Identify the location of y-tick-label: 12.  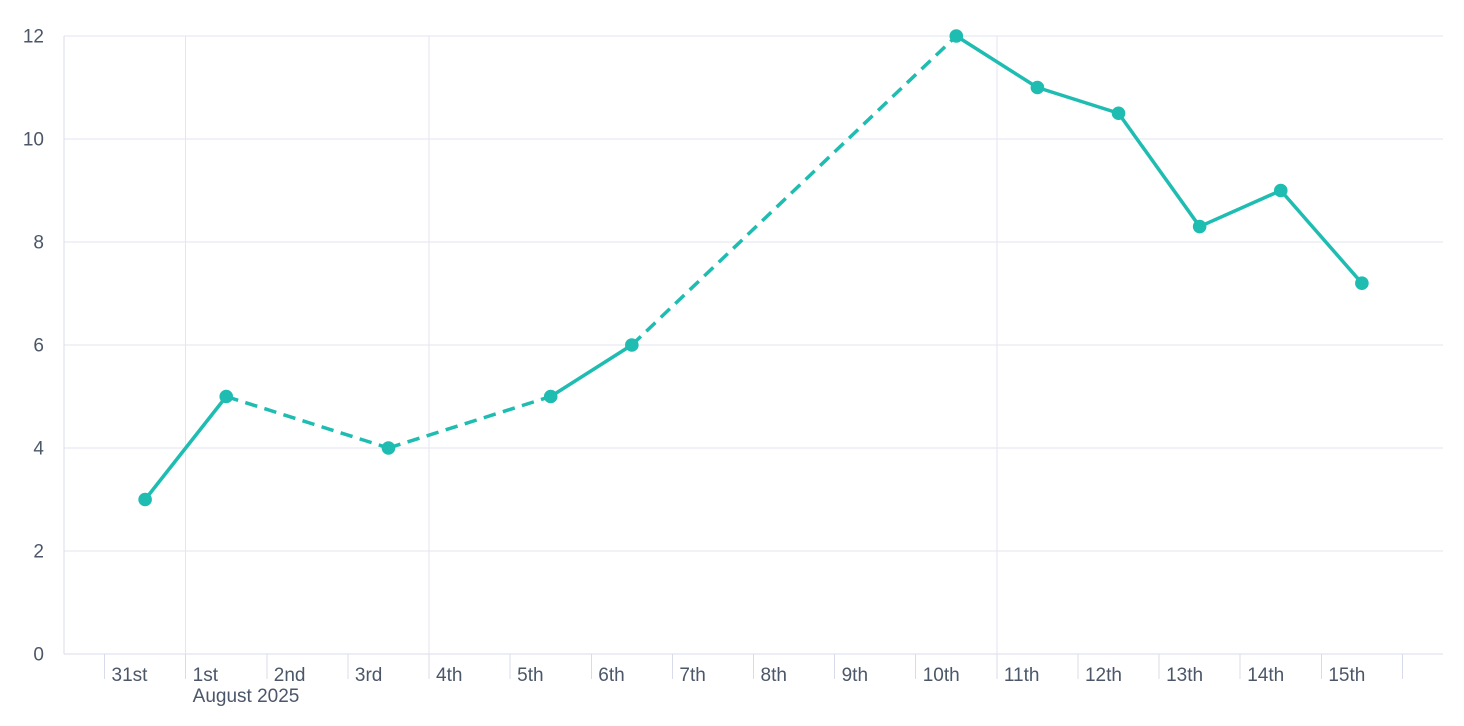
(33, 37).